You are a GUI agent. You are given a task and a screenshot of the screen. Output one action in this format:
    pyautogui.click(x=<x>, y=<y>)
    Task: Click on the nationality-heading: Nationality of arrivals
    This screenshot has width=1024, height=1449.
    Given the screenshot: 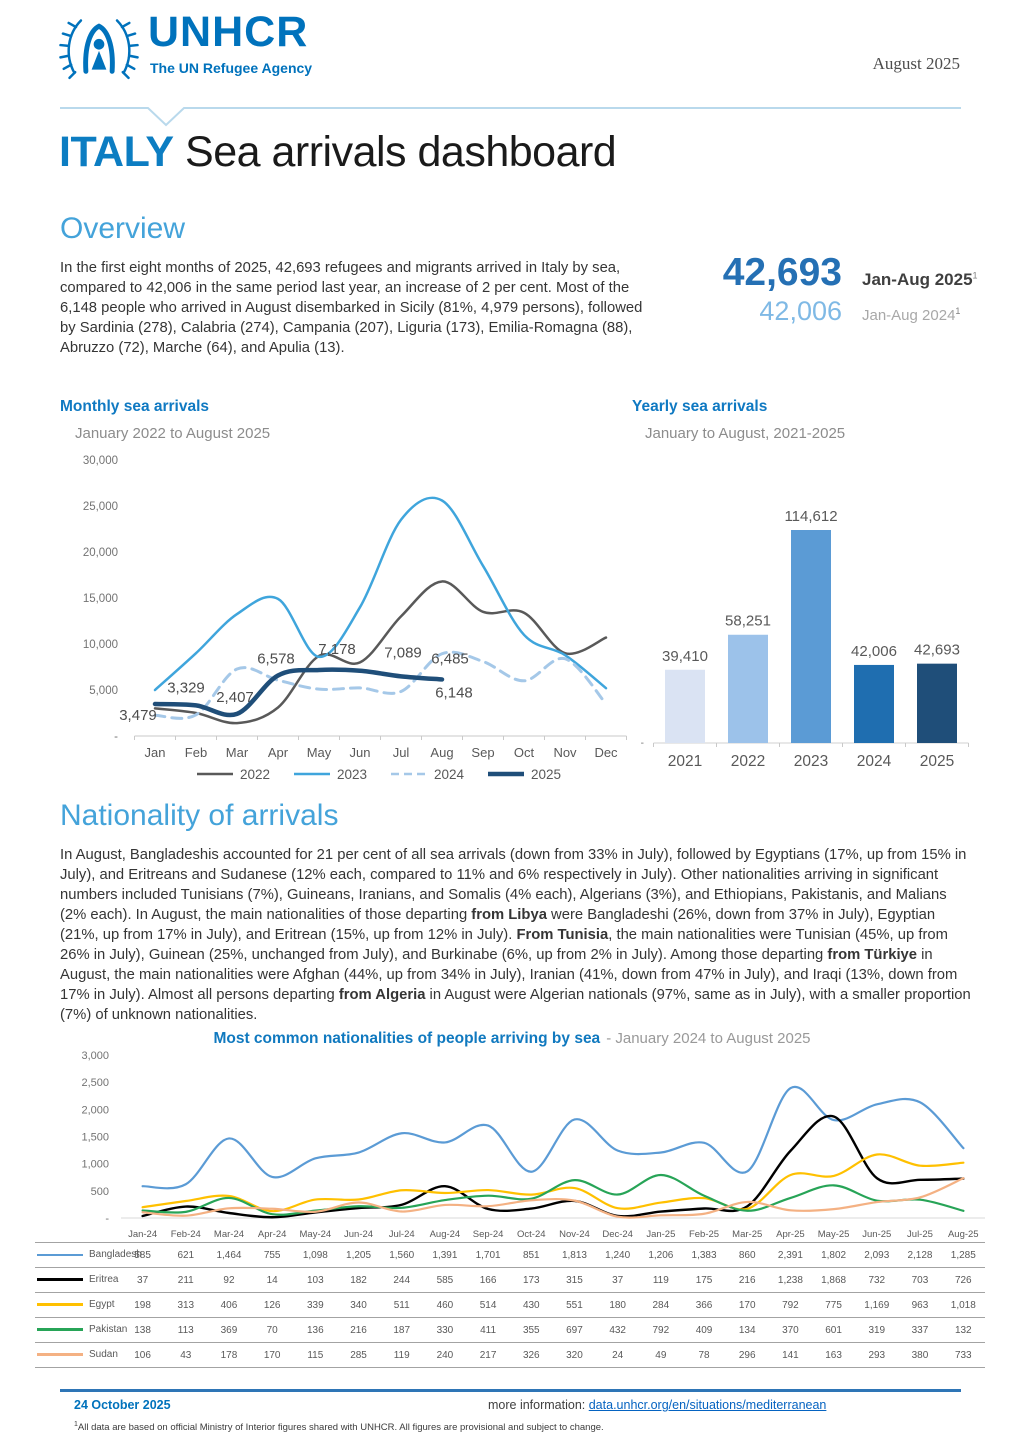 What is the action you would take?
    pyautogui.click(x=199, y=815)
    